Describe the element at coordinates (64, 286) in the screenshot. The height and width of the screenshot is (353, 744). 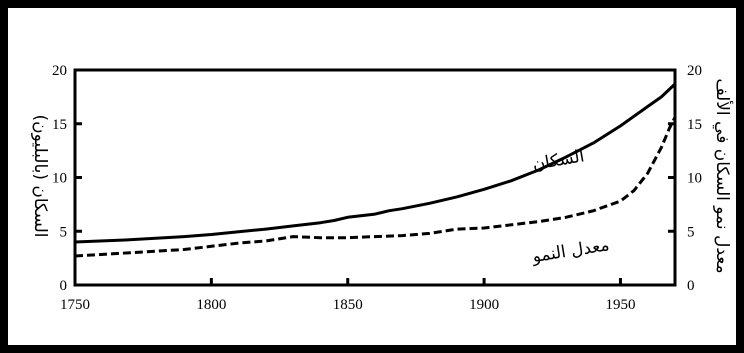
I see `y-left-tick-label-0: 0` at that location.